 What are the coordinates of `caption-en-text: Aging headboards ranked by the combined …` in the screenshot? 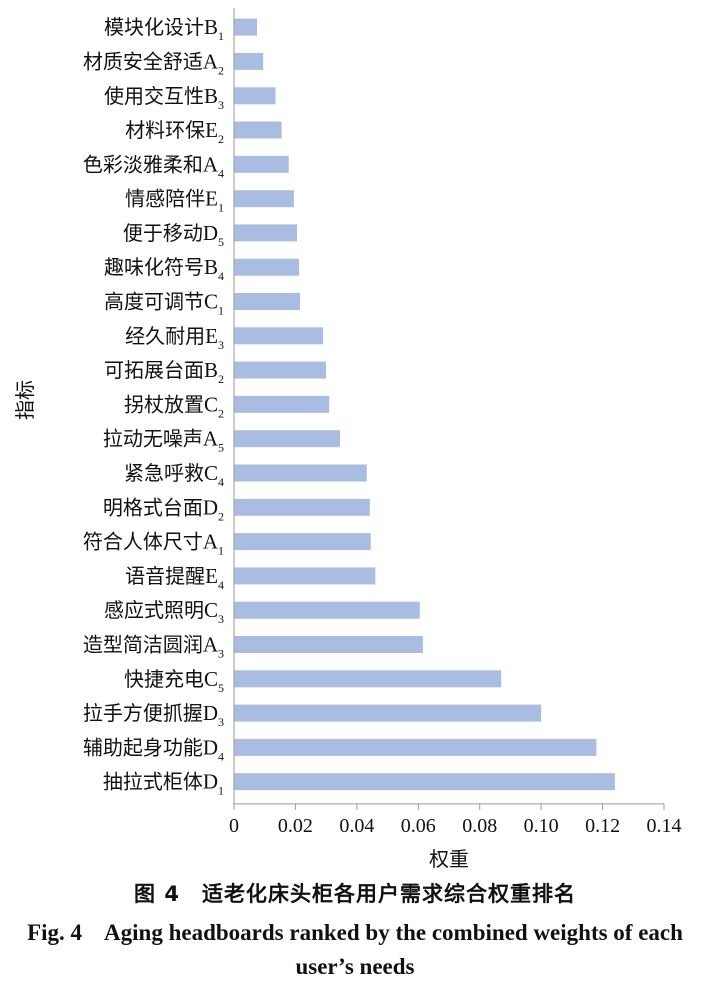 It's located at (393, 949).